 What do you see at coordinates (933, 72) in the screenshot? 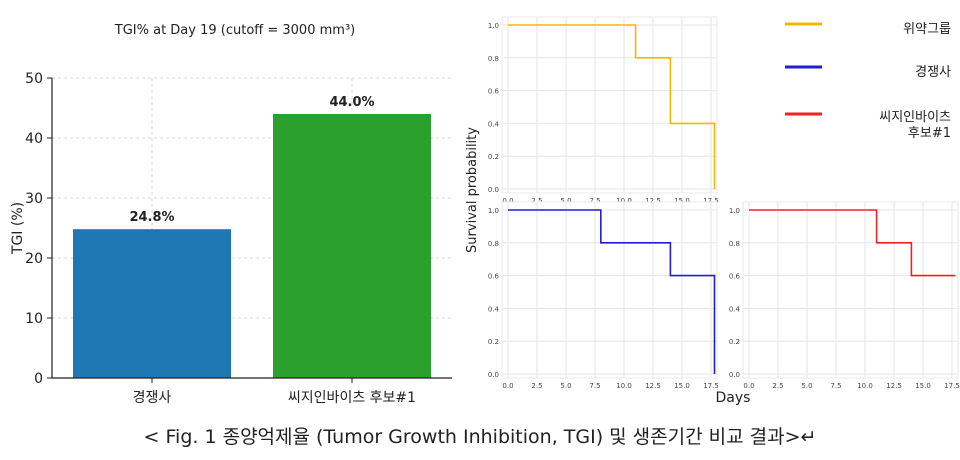
I see `legend-label: 경쟁사` at bounding box center [933, 72].